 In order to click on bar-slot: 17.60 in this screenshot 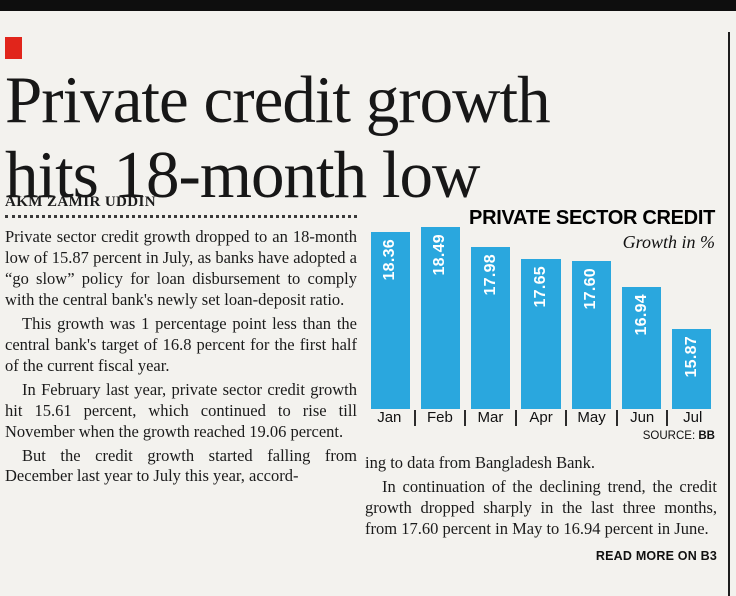, I will do `click(591, 316)`.